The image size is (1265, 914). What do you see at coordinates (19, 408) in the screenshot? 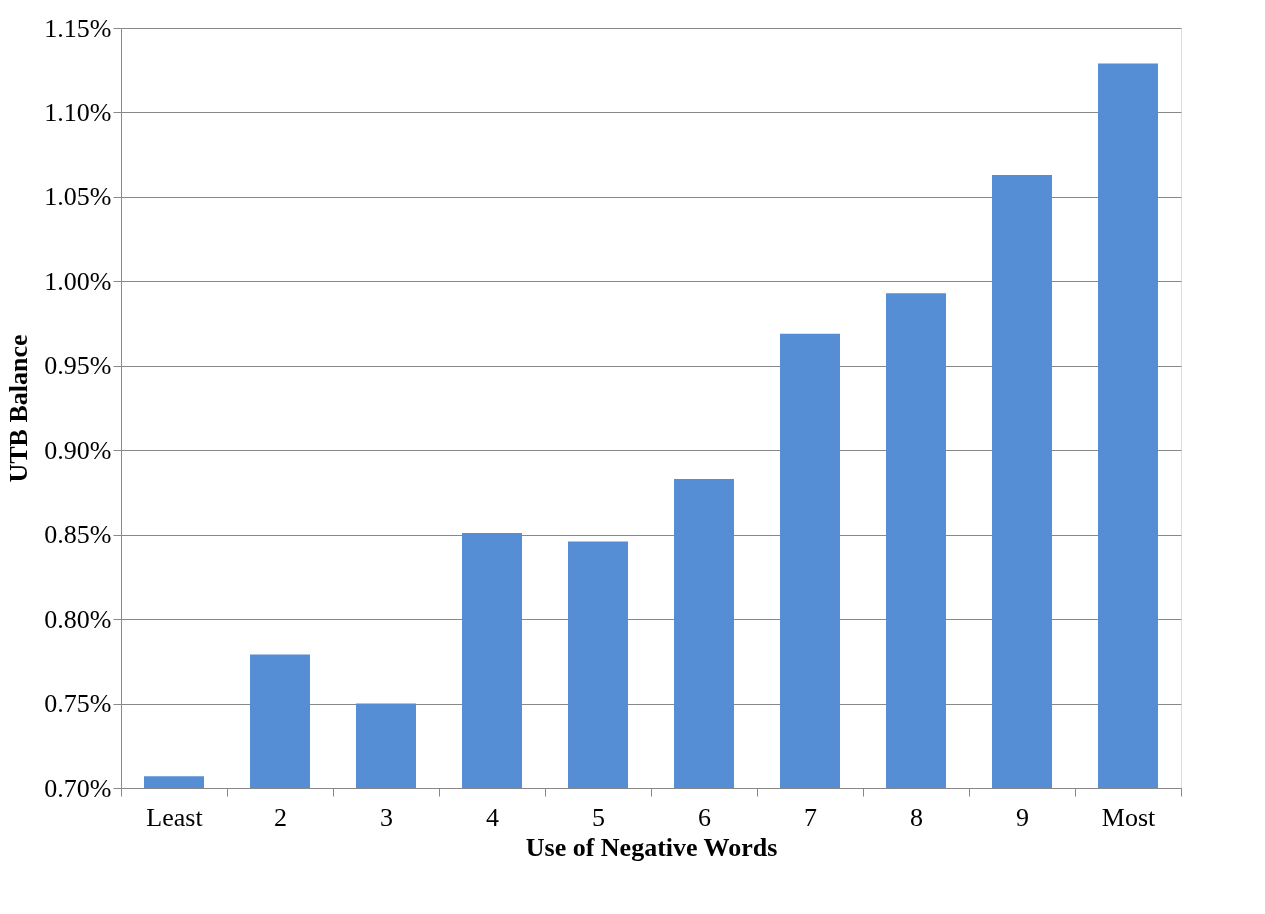
I see `y-axis-title: UTB Balance` at bounding box center [19, 408].